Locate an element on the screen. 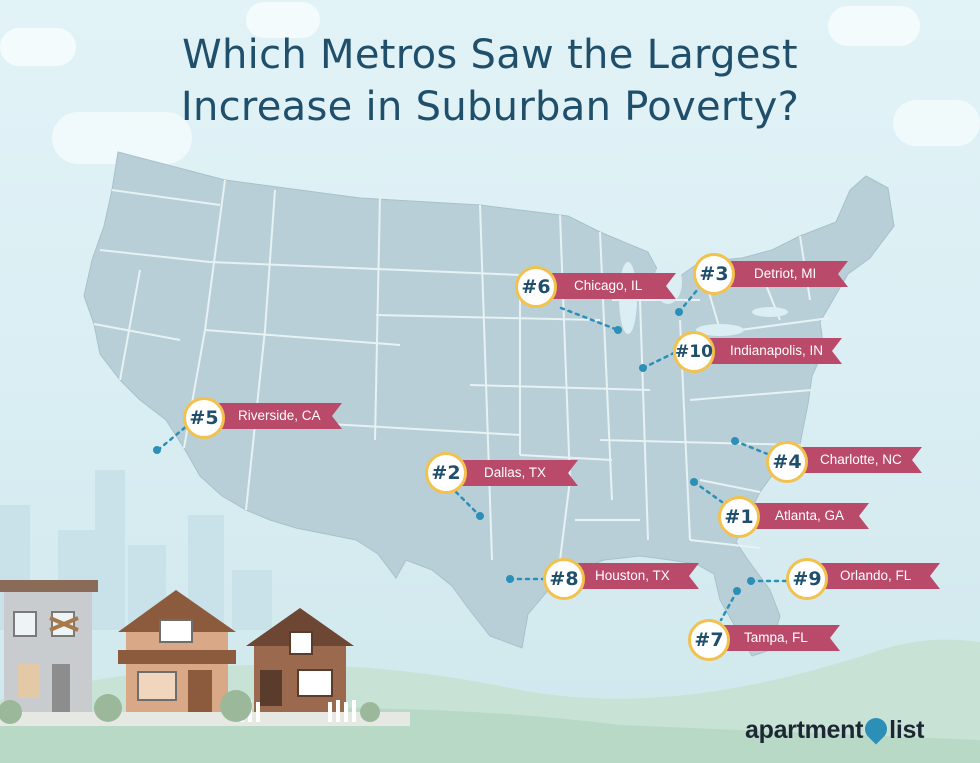 The width and height of the screenshot is (980, 763). city-label-chicago: Chicago, IL is located at coordinates (610, 286).